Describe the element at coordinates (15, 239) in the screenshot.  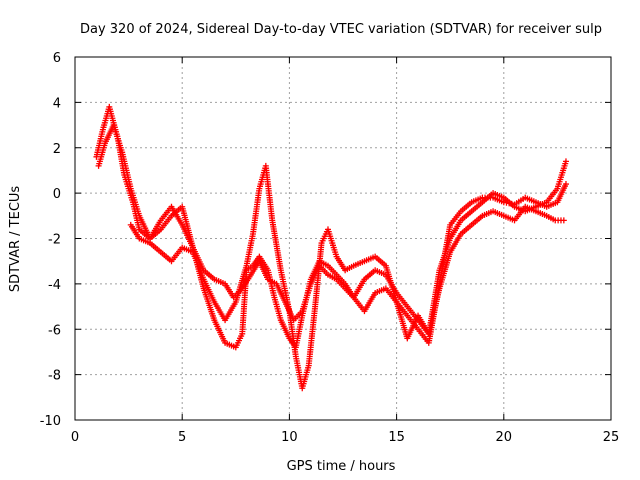
I see `y-axis-label: SDTVAR / TECUs` at that location.